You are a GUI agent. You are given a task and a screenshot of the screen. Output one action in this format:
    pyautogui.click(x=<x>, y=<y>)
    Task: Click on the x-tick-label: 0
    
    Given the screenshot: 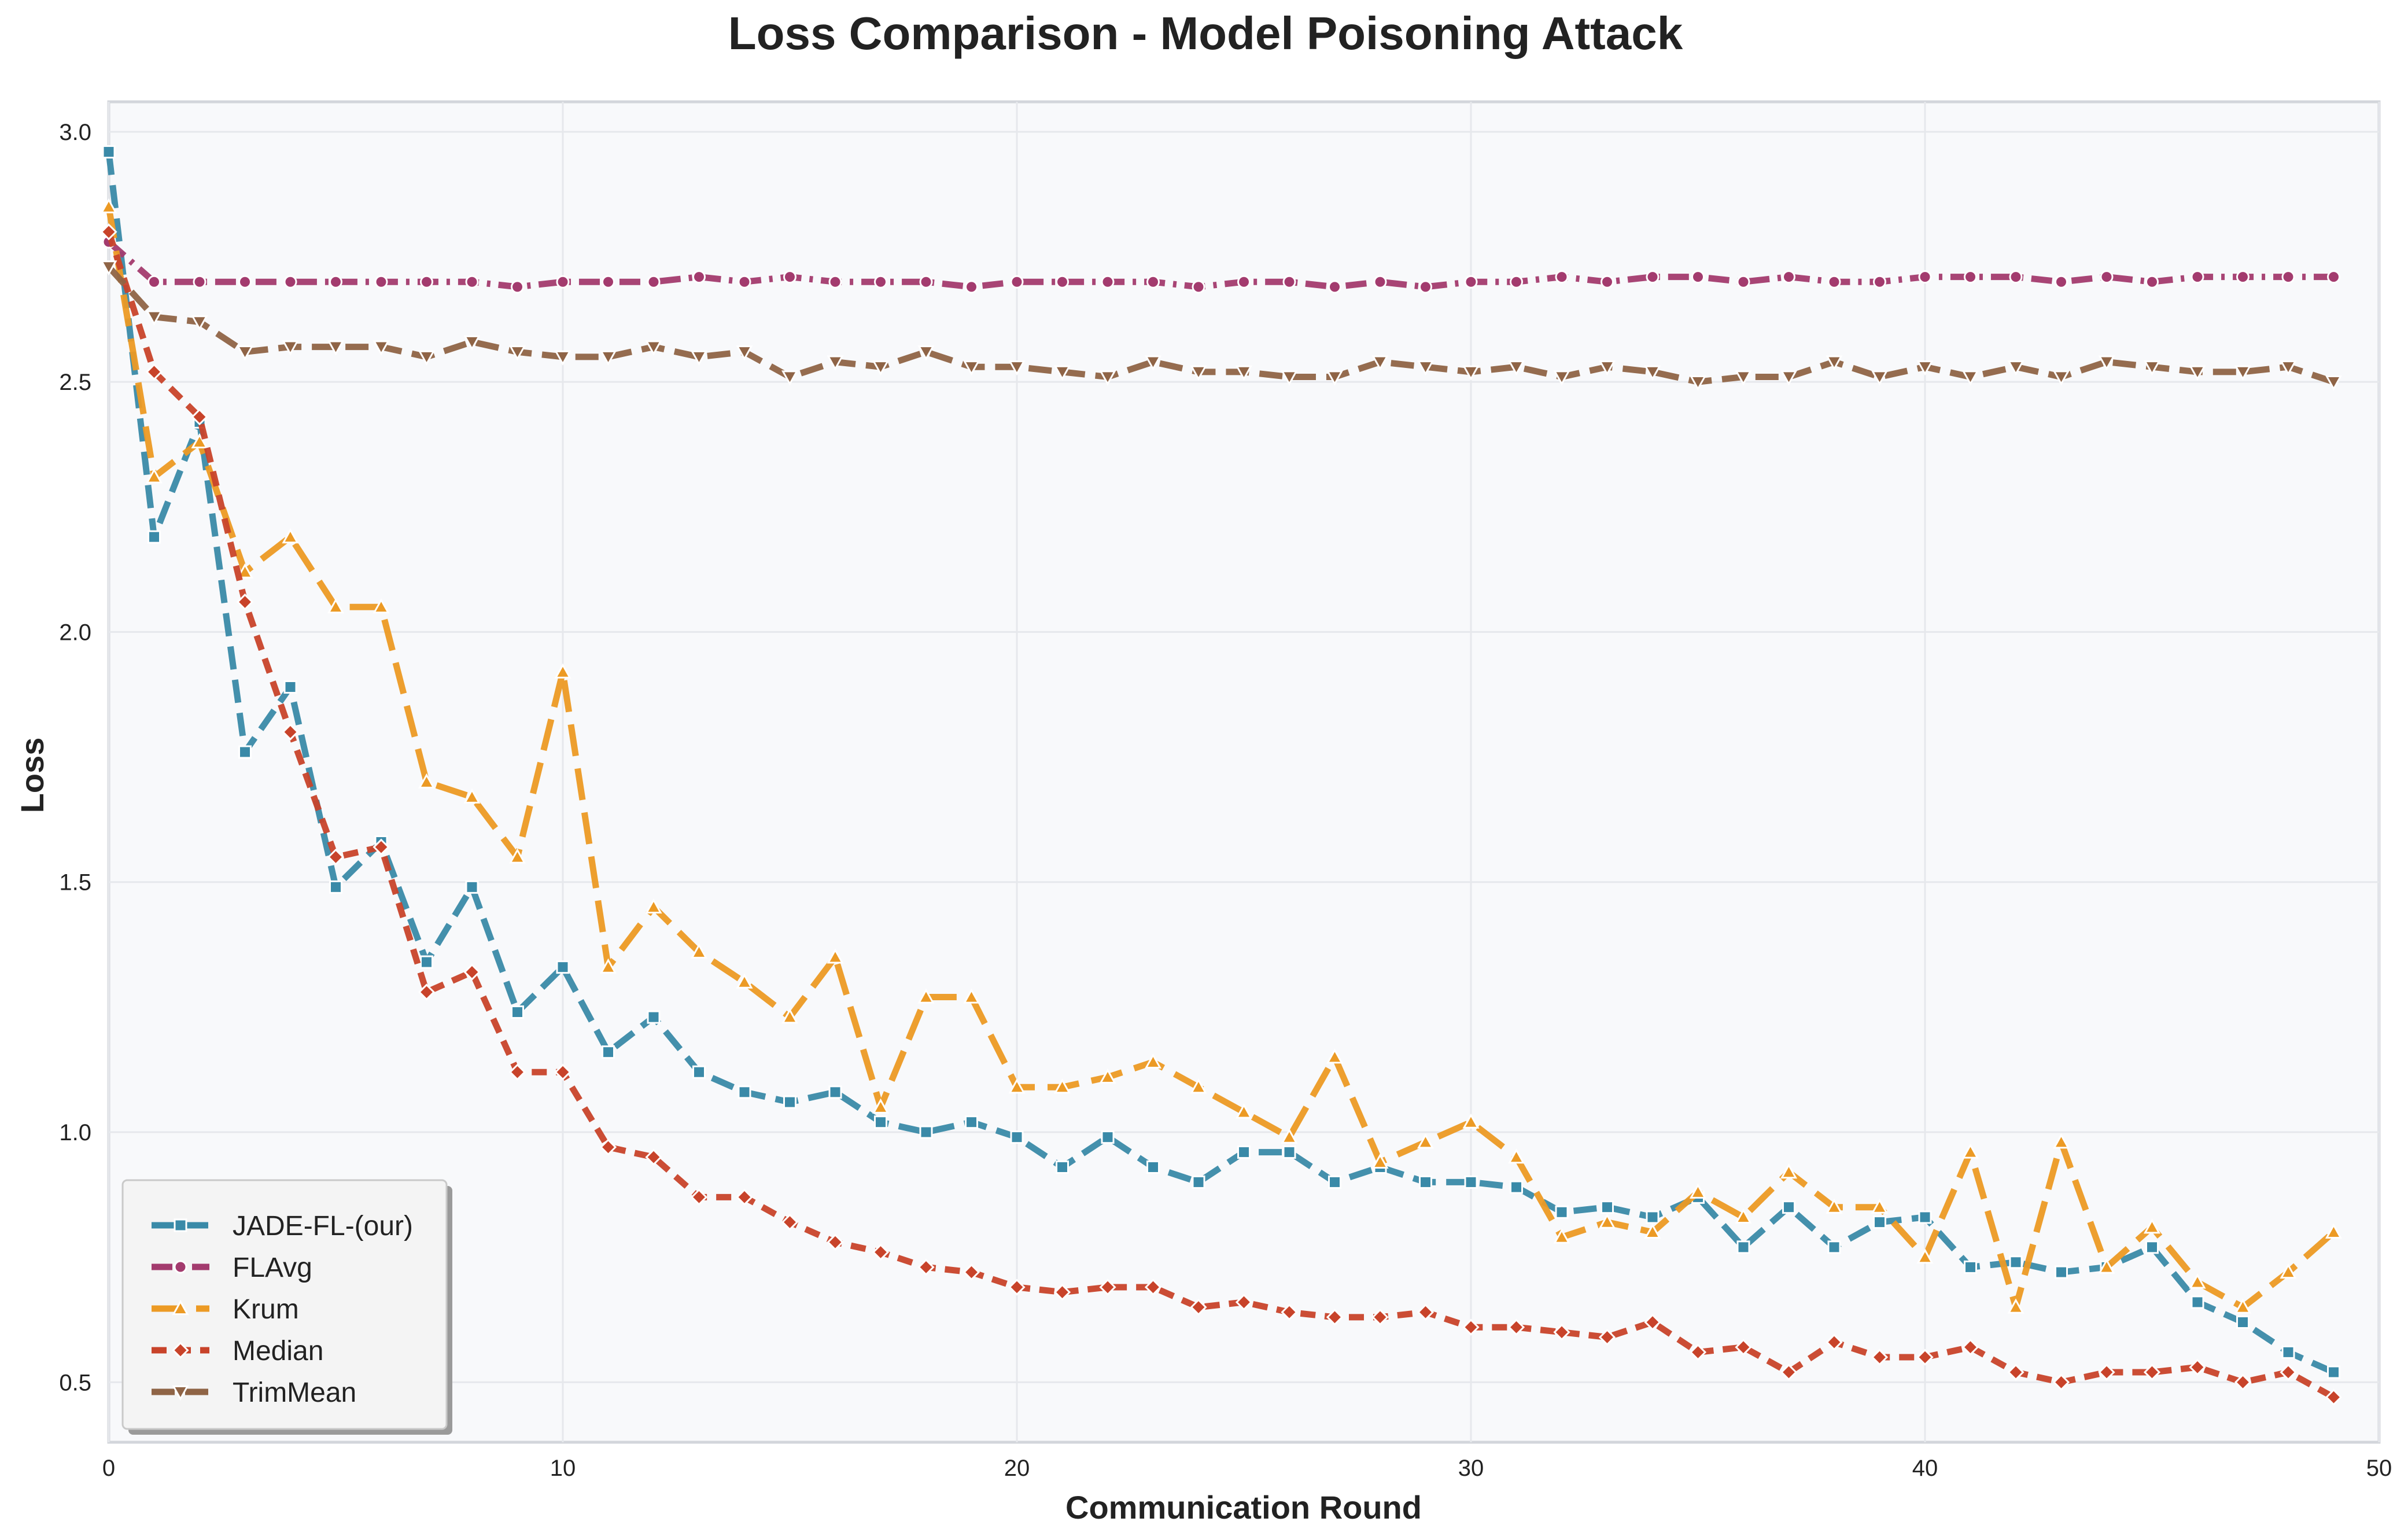 What is the action you would take?
    pyautogui.click(x=108, y=1468)
    